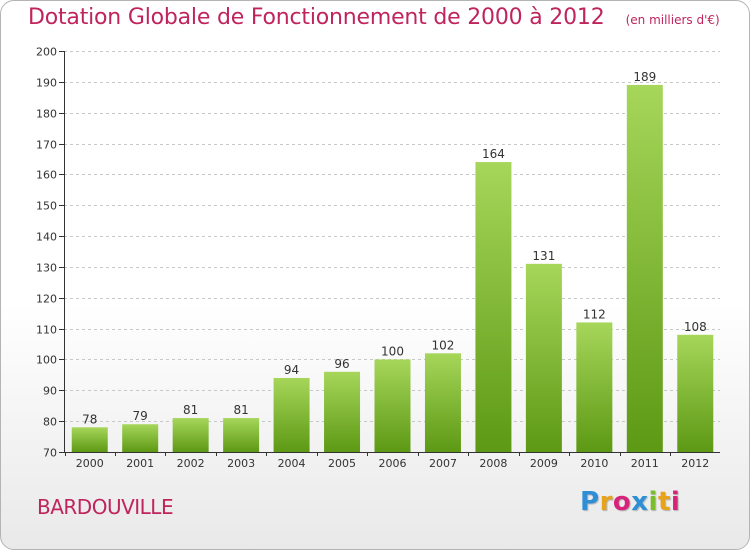 The width and height of the screenshot is (750, 550). I want to click on logo-letter: x, so click(640, 502).